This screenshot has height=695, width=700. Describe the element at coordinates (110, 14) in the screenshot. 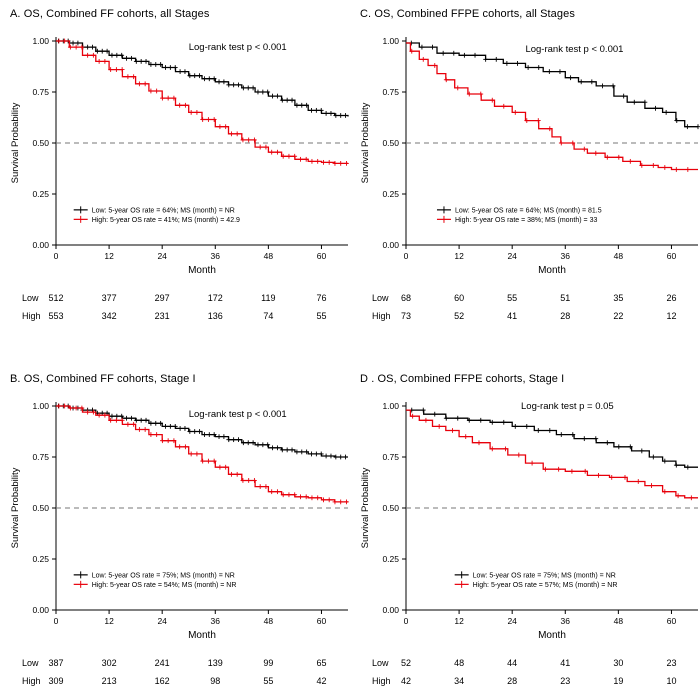

I see `panel-a-title: A. OS, Combined FF cohorts, all Stages` at that location.